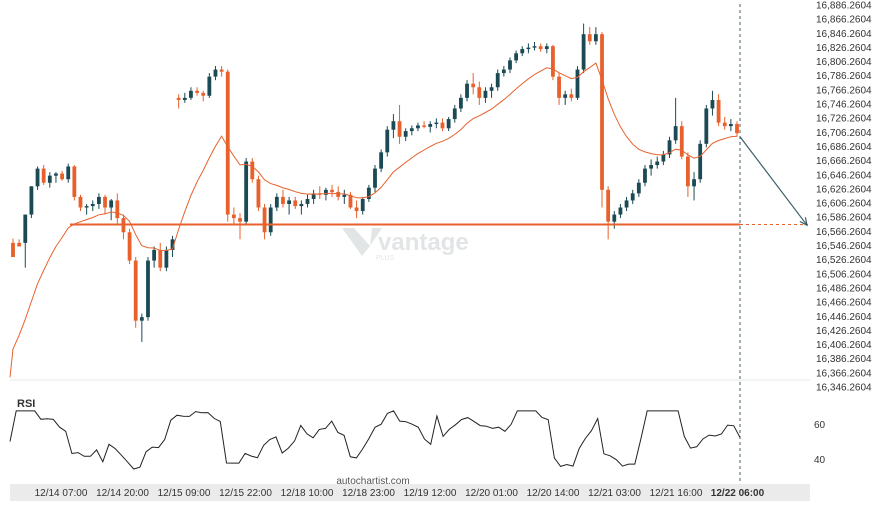  I want to click on y-tick-label: 16,786.2604, so click(844, 76).